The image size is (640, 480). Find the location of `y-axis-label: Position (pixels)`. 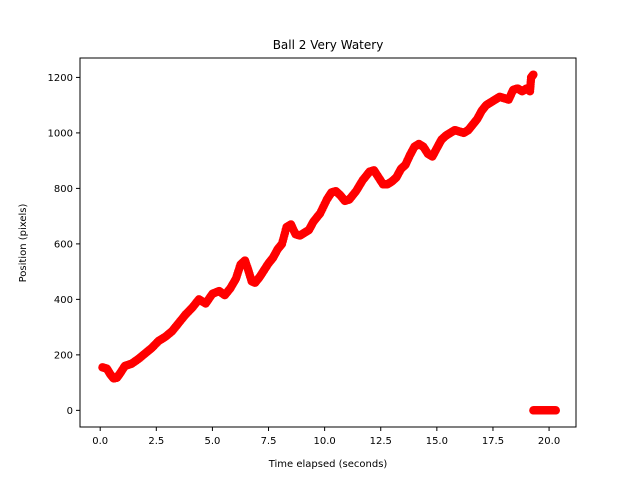

y-axis-label: Position (pixels) is located at coordinates (23, 243).